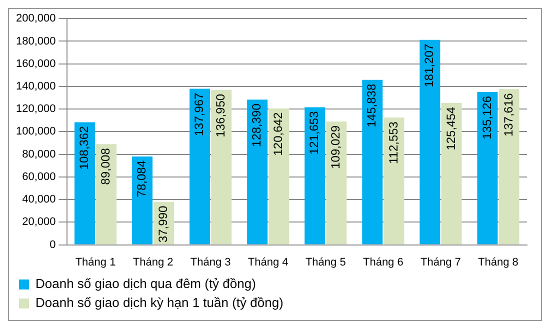 This screenshot has width=550, height=329. Describe the element at coordinates (268, 262) in the screenshot. I see `x-tick-label: Tháng 4` at that location.